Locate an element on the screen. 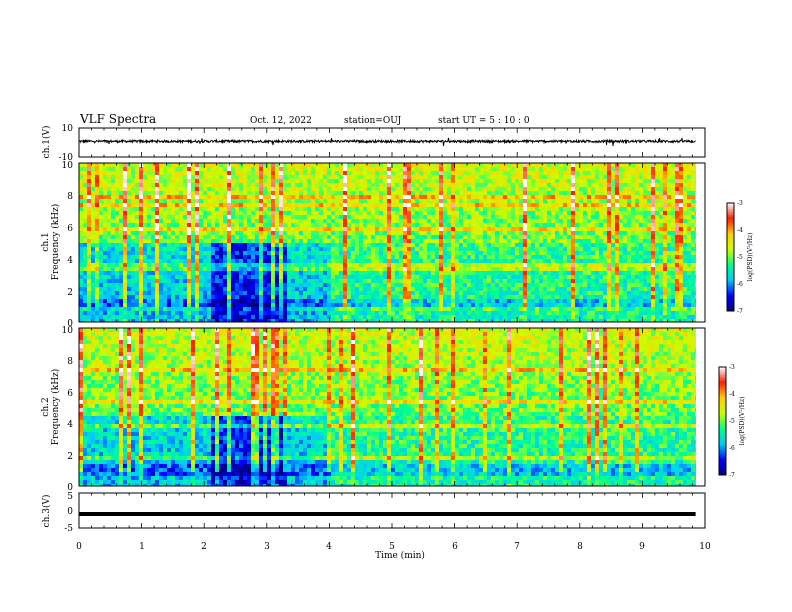 The width and height of the screenshot is (792, 612). ch2-ytick-0: 0 is located at coordinates (70, 488).